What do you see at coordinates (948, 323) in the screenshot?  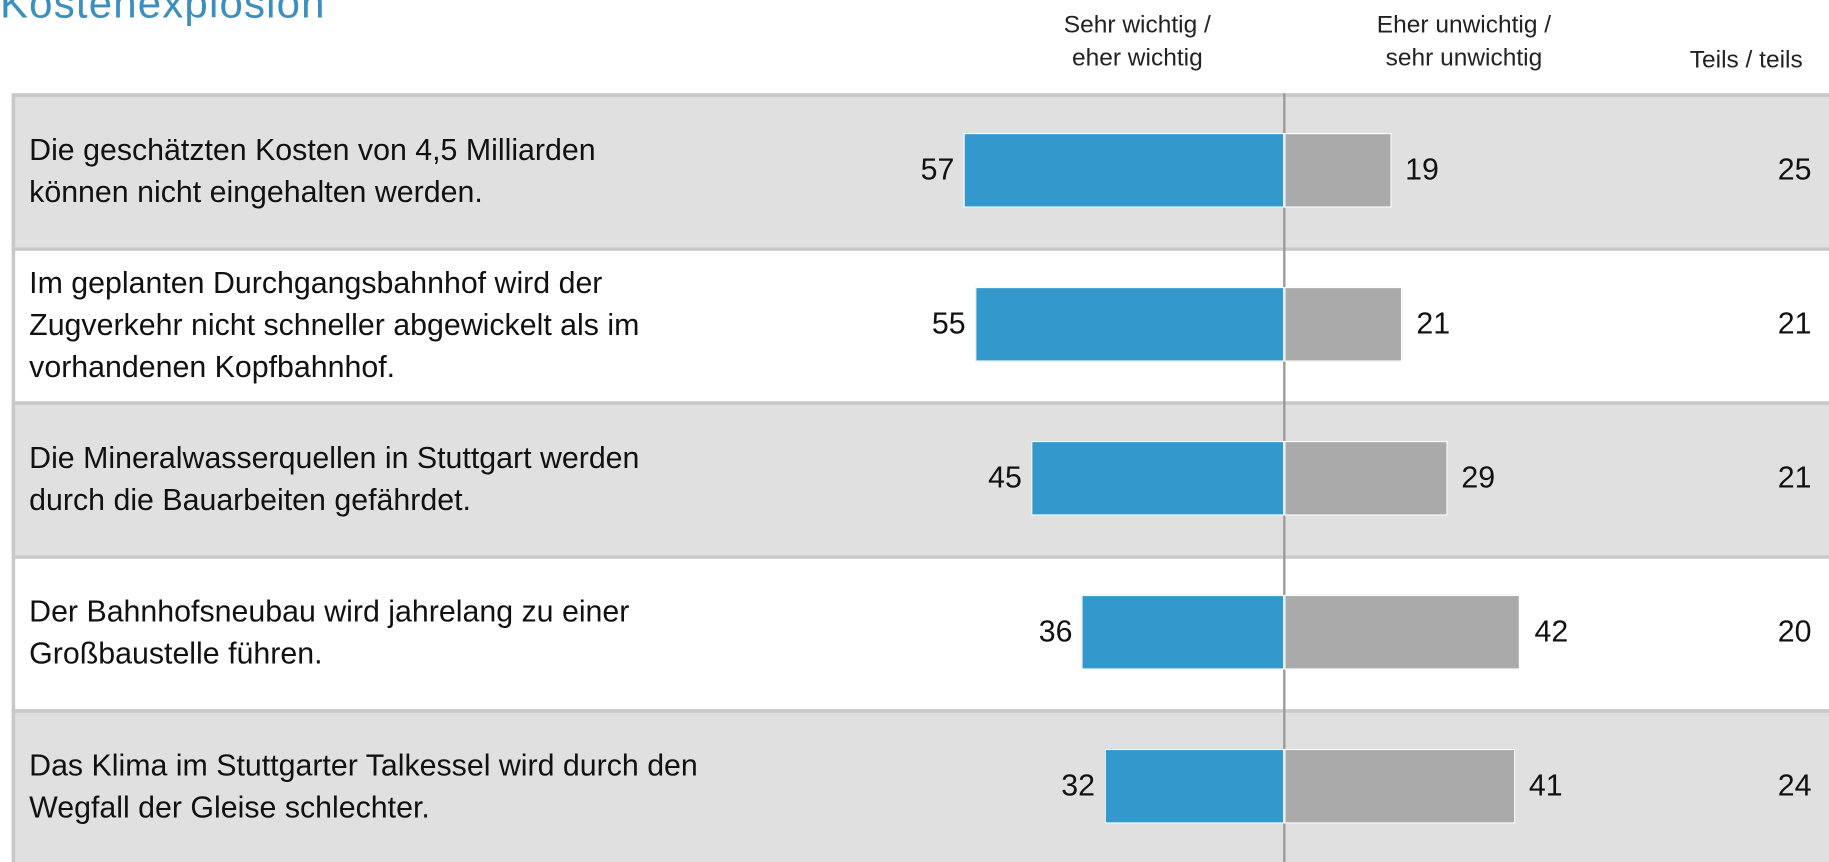 I see `value-label: 55` at bounding box center [948, 323].